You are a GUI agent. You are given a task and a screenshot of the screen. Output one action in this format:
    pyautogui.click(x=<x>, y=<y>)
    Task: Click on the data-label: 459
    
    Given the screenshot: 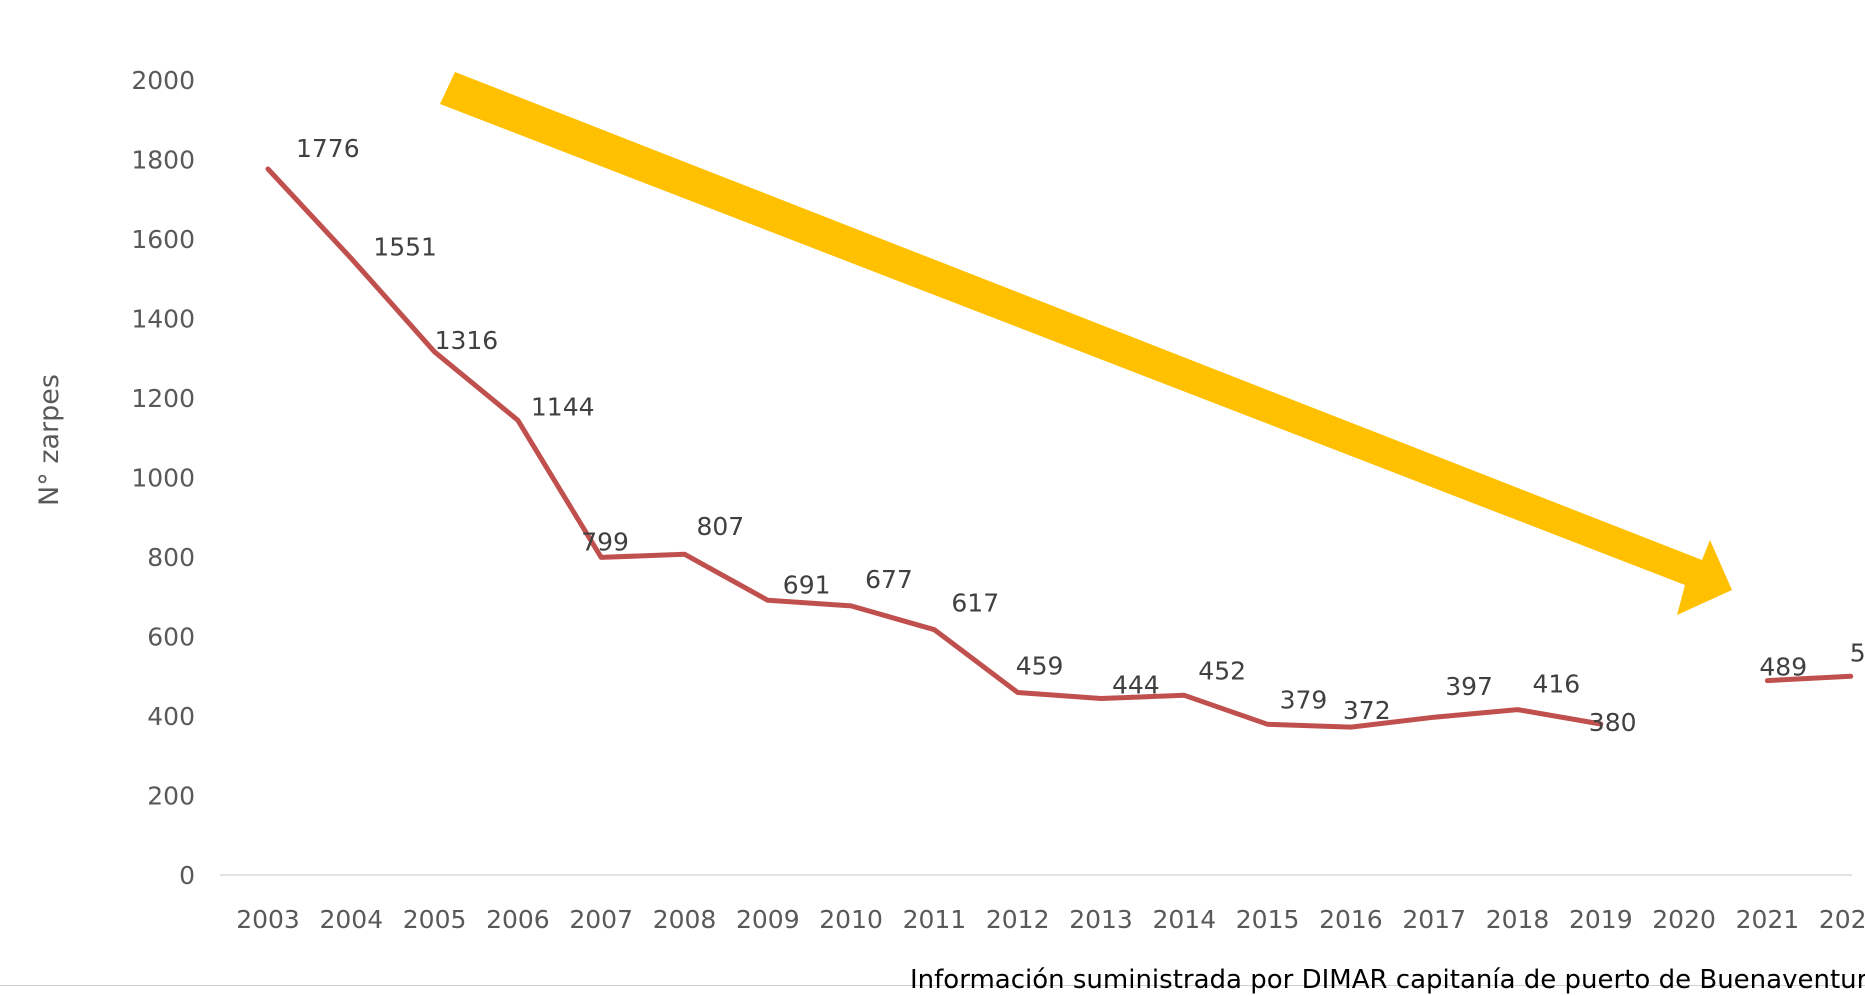 What is the action you would take?
    pyautogui.click(x=1040, y=666)
    